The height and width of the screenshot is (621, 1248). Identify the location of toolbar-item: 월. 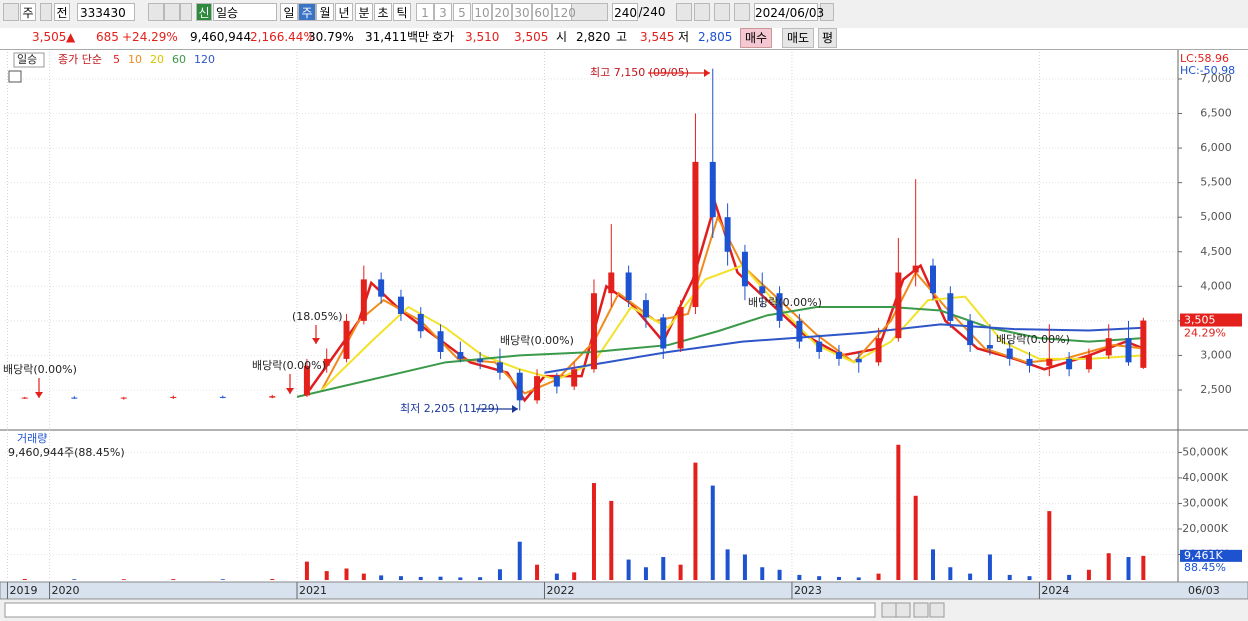
(325, 12).